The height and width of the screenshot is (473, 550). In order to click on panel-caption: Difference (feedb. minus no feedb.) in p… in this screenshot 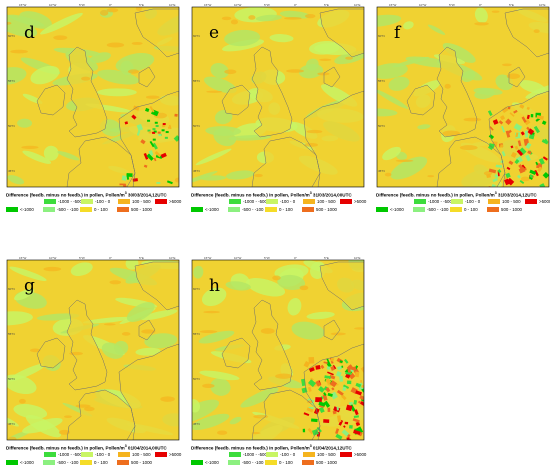, I will do `click(278, 194)`.